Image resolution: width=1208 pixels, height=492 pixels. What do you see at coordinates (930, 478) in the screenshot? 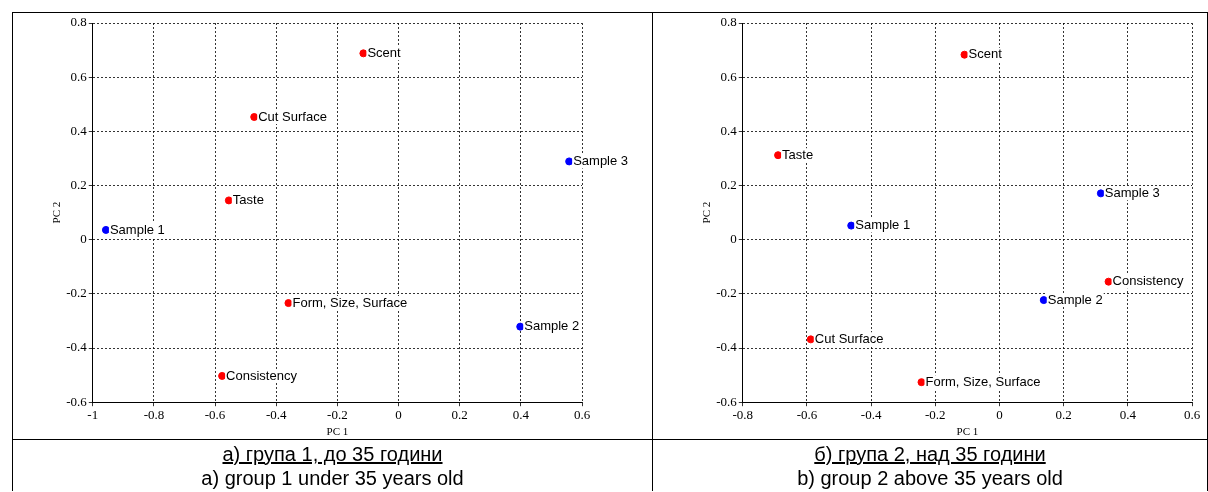
I see `text: b) group 2 above 35 years old` at bounding box center [930, 478].